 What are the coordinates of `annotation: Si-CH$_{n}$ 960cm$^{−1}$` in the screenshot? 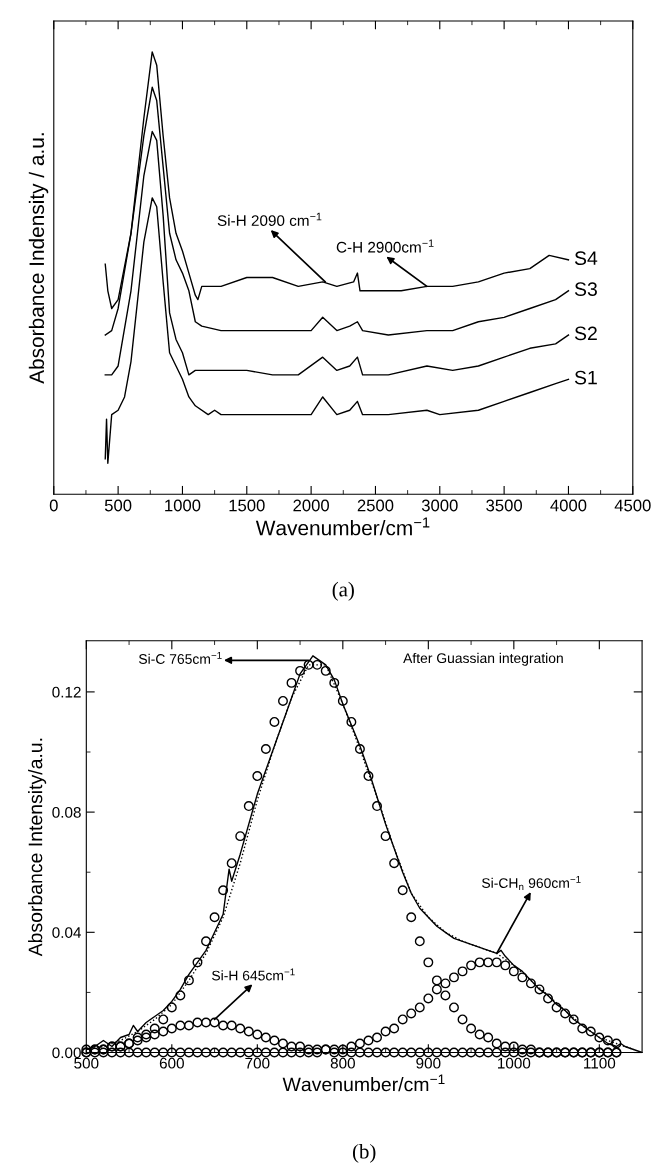 It's located at (531, 883).